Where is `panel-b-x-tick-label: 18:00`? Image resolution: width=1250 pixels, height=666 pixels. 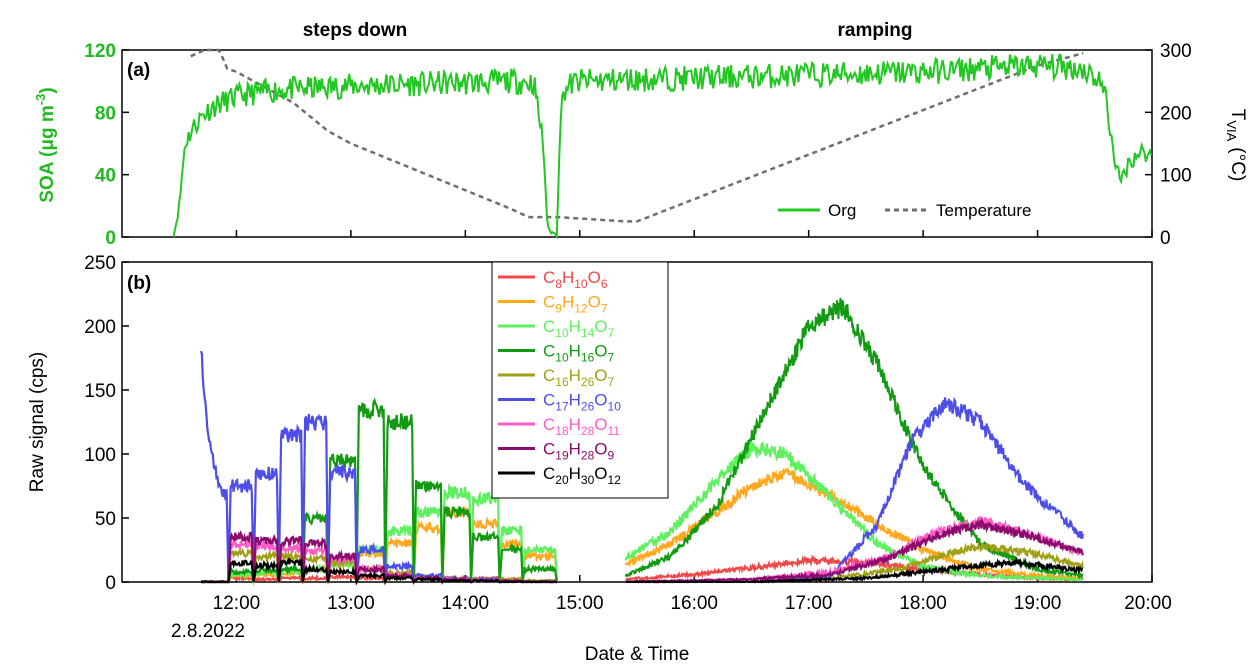
panel-b-x-tick-label: 18:00 is located at coordinates (923, 603).